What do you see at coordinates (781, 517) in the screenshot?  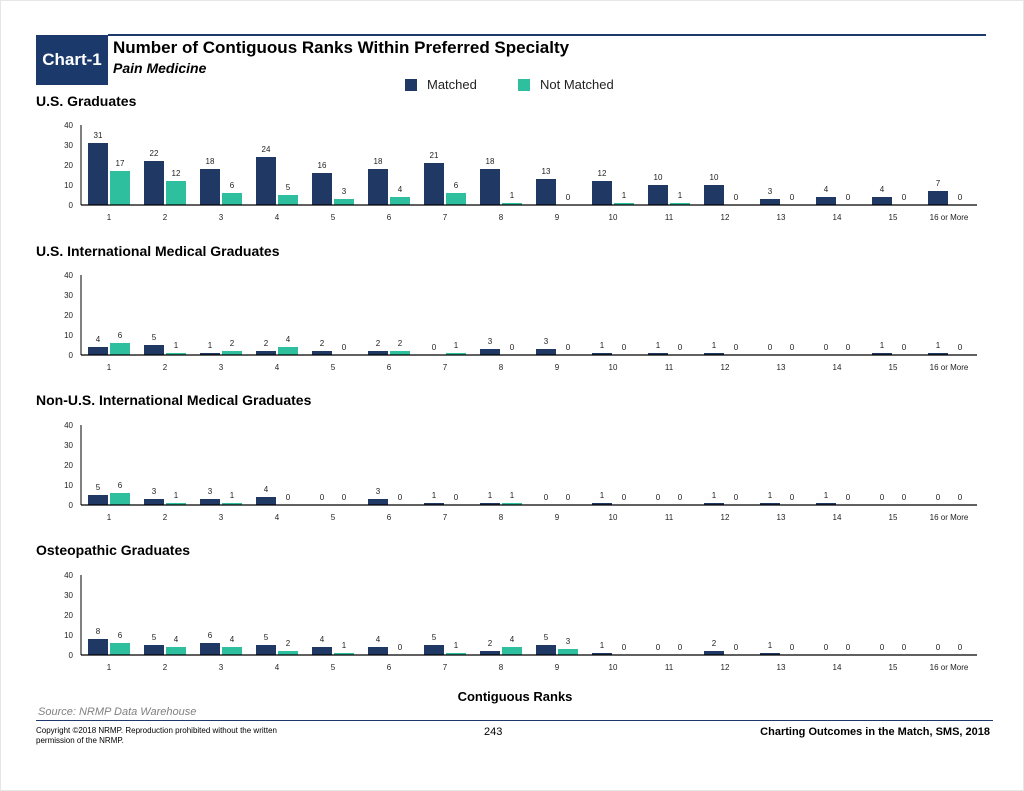 I see `x-tick-label: 13` at bounding box center [781, 517].